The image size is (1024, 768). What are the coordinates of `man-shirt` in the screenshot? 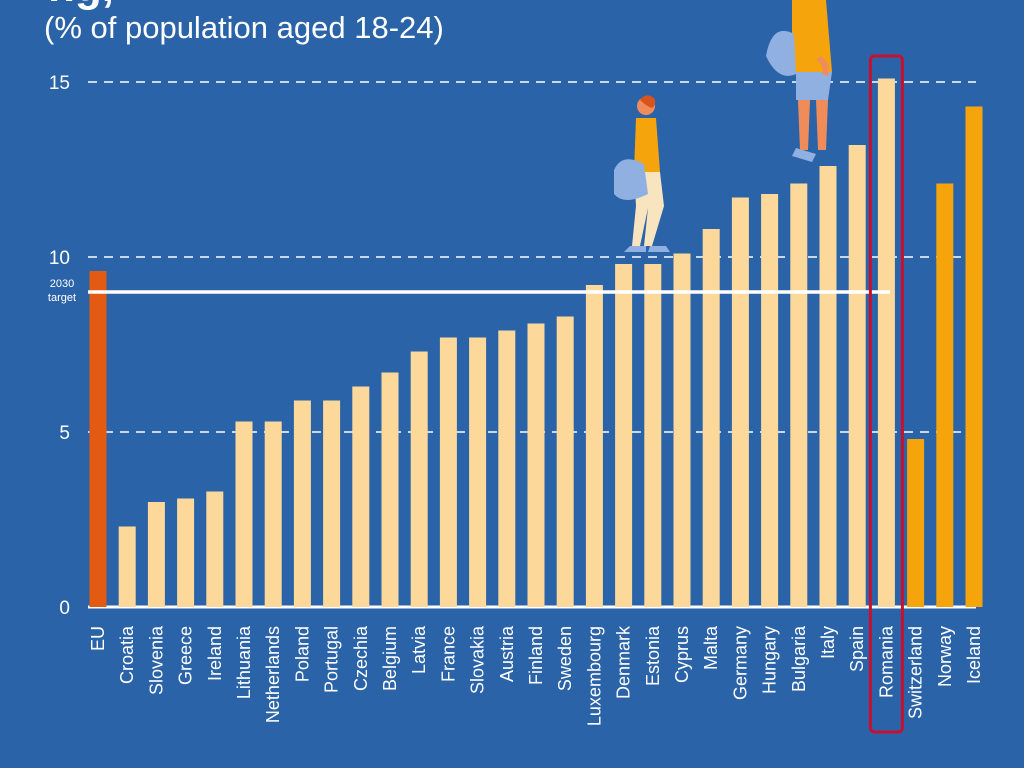 It's located at (812, 36).